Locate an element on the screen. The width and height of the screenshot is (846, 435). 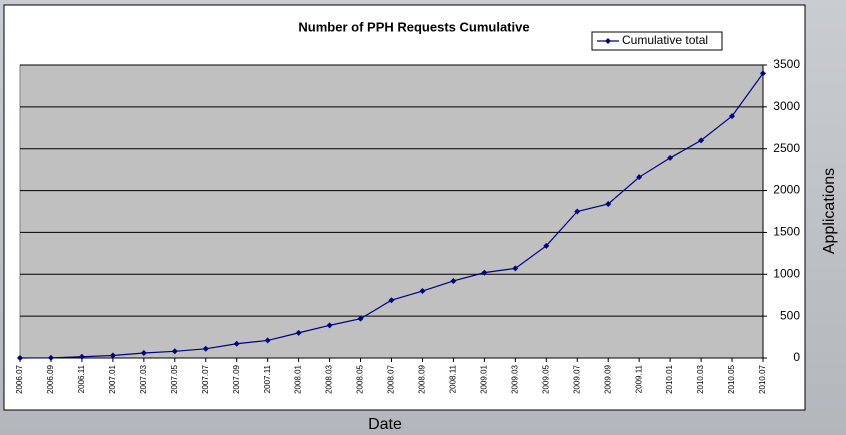
x-tick-label: 2008.11 is located at coordinates (453, 378).